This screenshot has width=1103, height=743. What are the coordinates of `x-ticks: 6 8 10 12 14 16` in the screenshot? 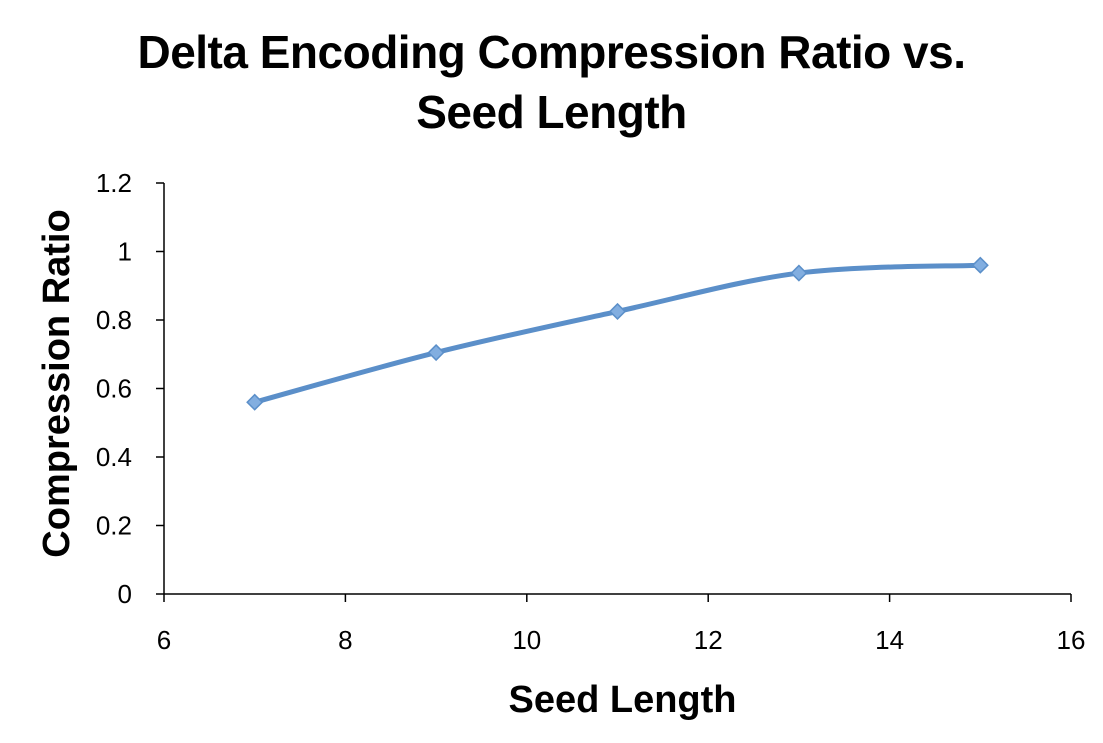 It's located at (621, 624).